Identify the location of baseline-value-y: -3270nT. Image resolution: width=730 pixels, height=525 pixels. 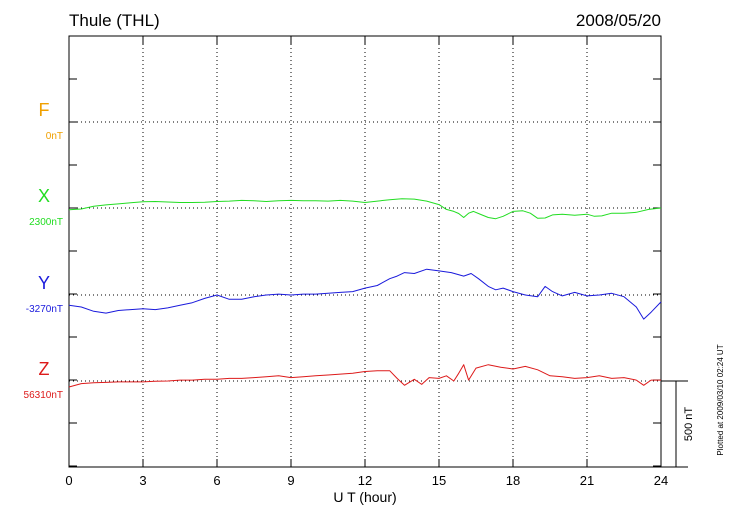
(44, 309).